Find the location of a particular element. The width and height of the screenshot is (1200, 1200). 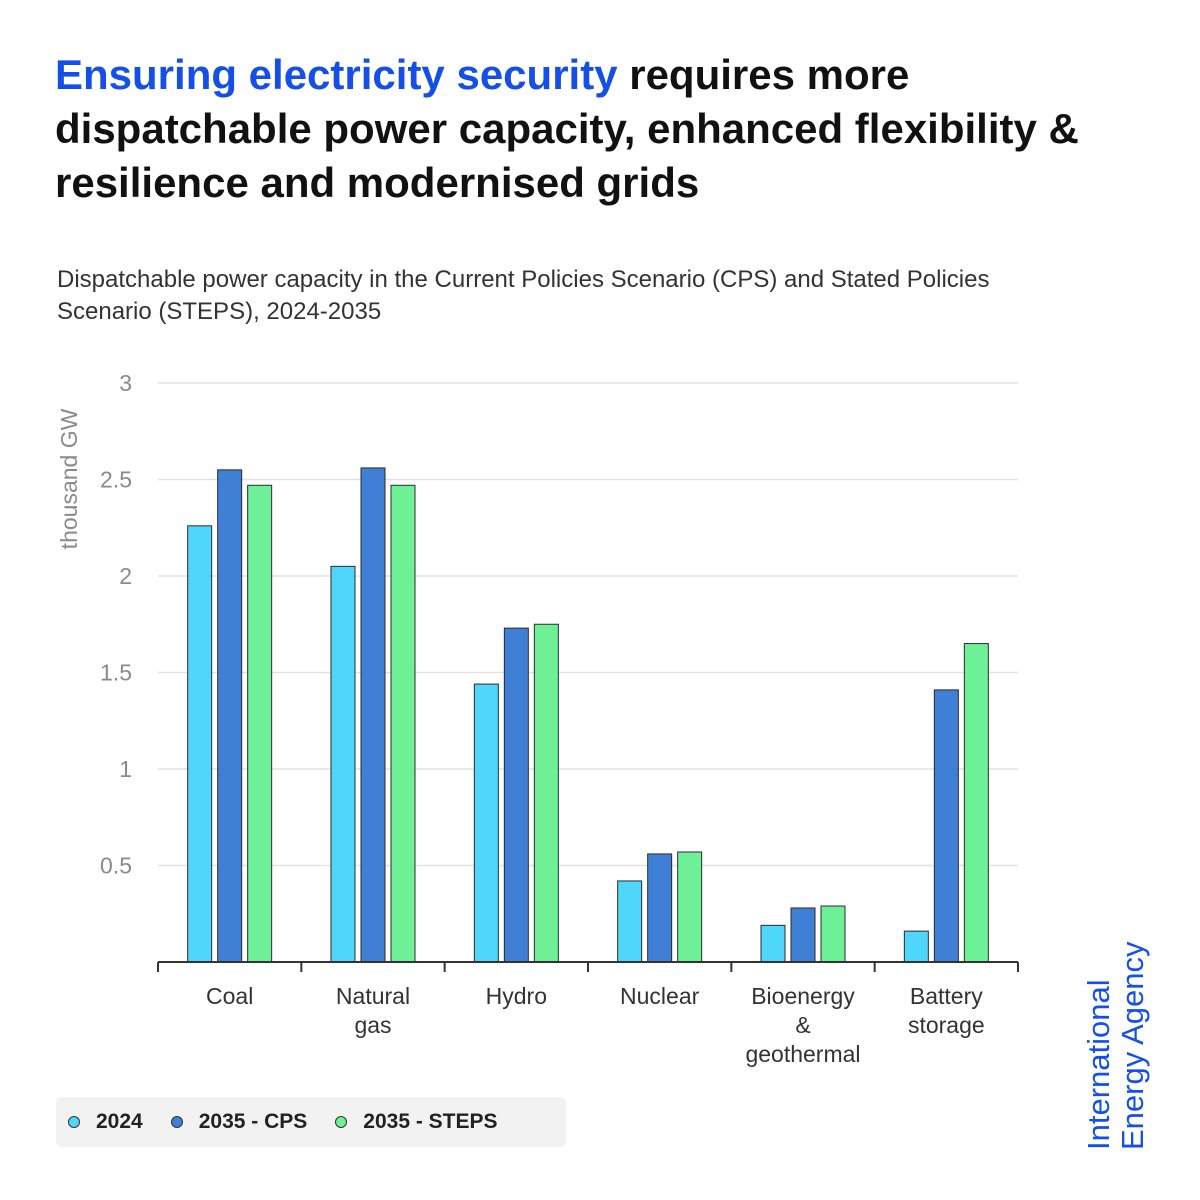

x-tick-label: gas is located at coordinates (372, 1025).